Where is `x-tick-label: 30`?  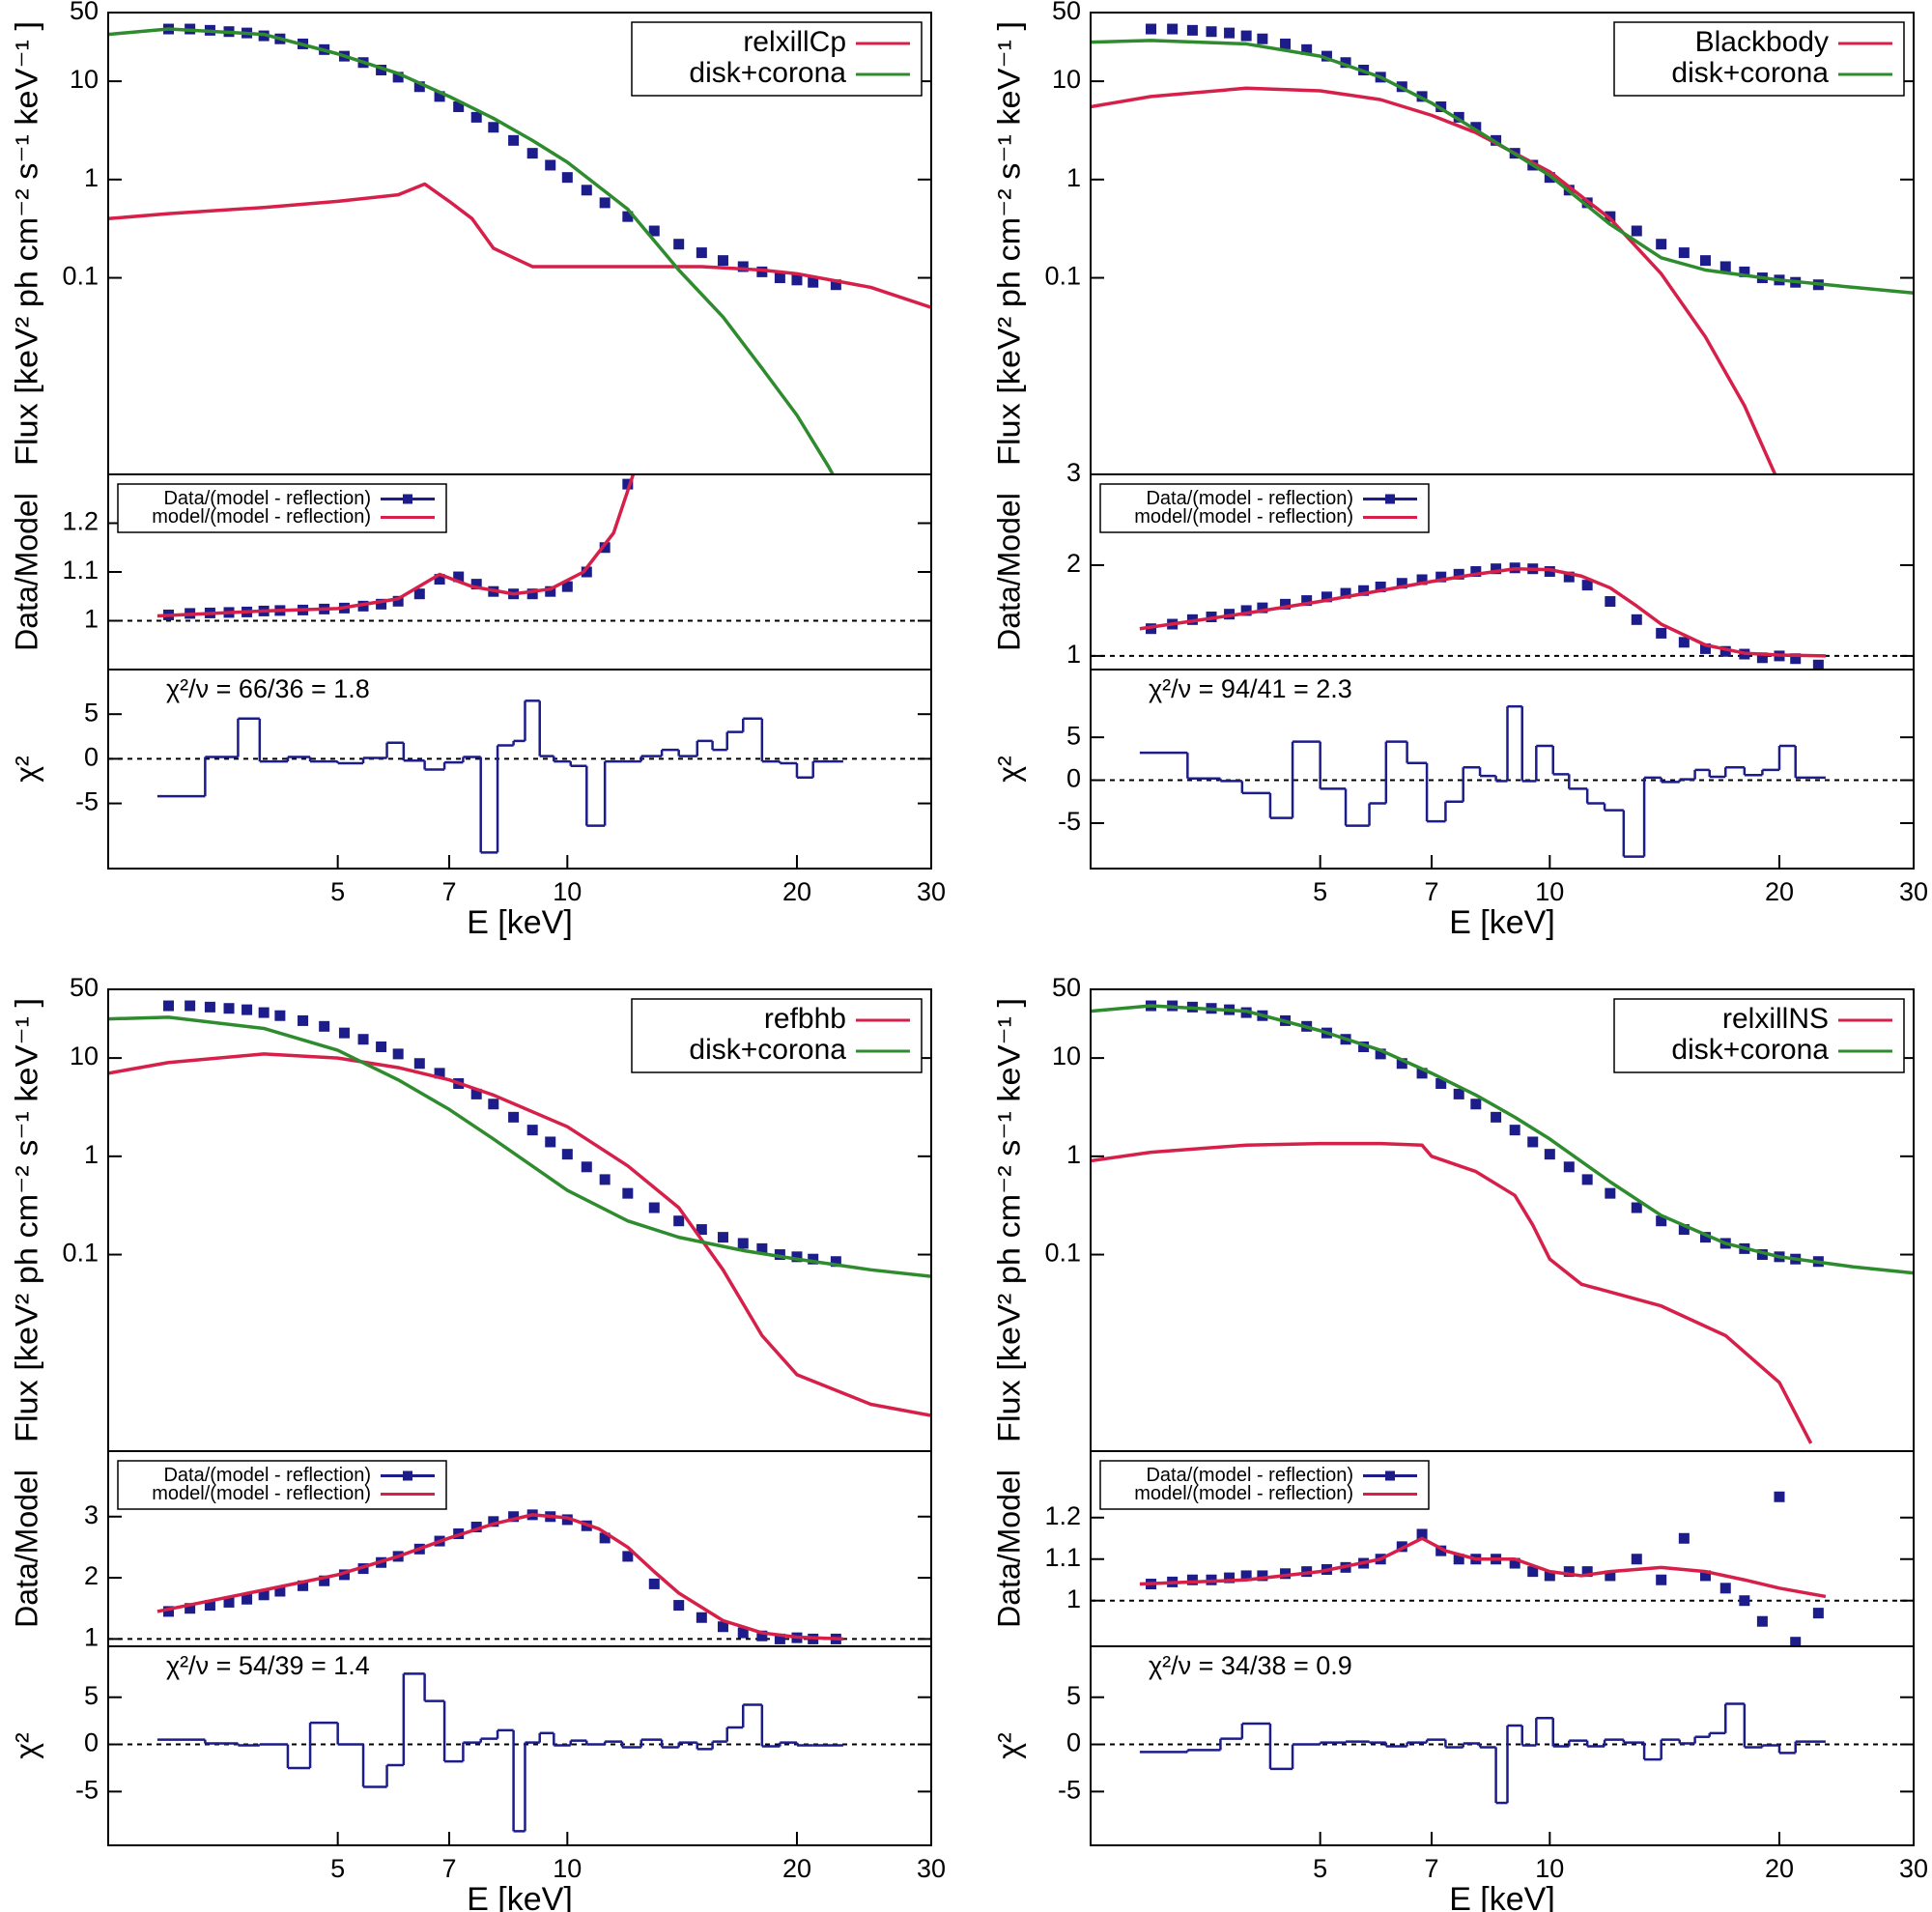 x-tick-label: 30 is located at coordinates (931, 891).